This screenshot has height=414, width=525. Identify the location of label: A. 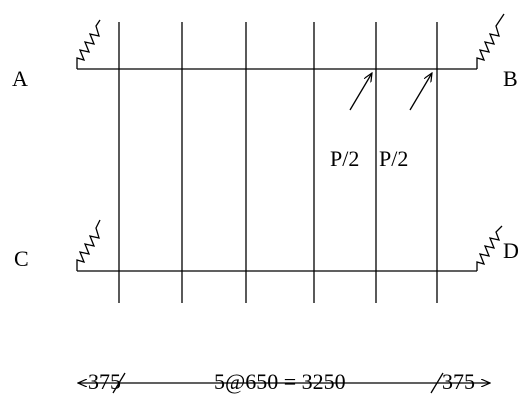
(20, 78).